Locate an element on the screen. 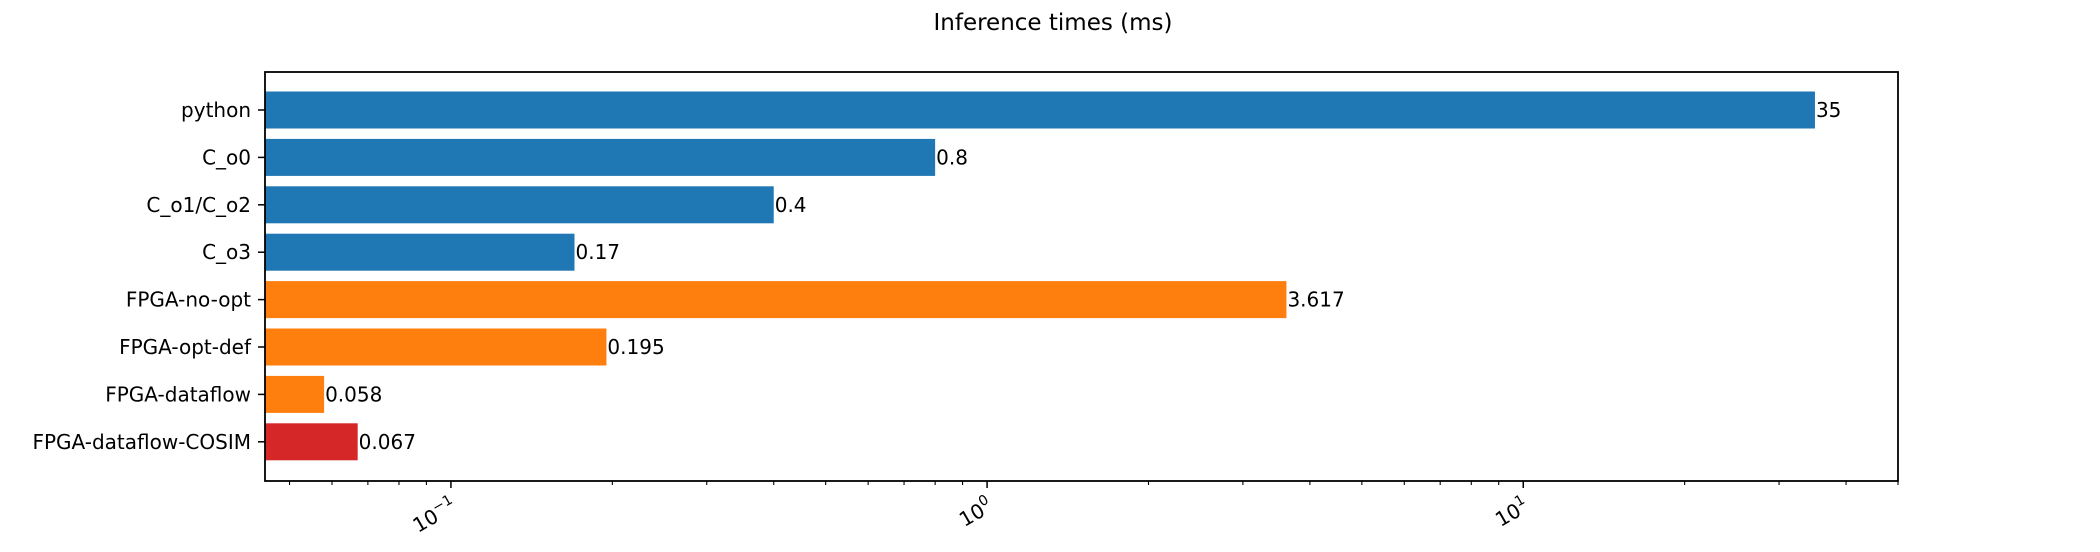 The width and height of the screenshot is (2100, 552). bar-fpga-opt-def is located at coordinates (436, 347).